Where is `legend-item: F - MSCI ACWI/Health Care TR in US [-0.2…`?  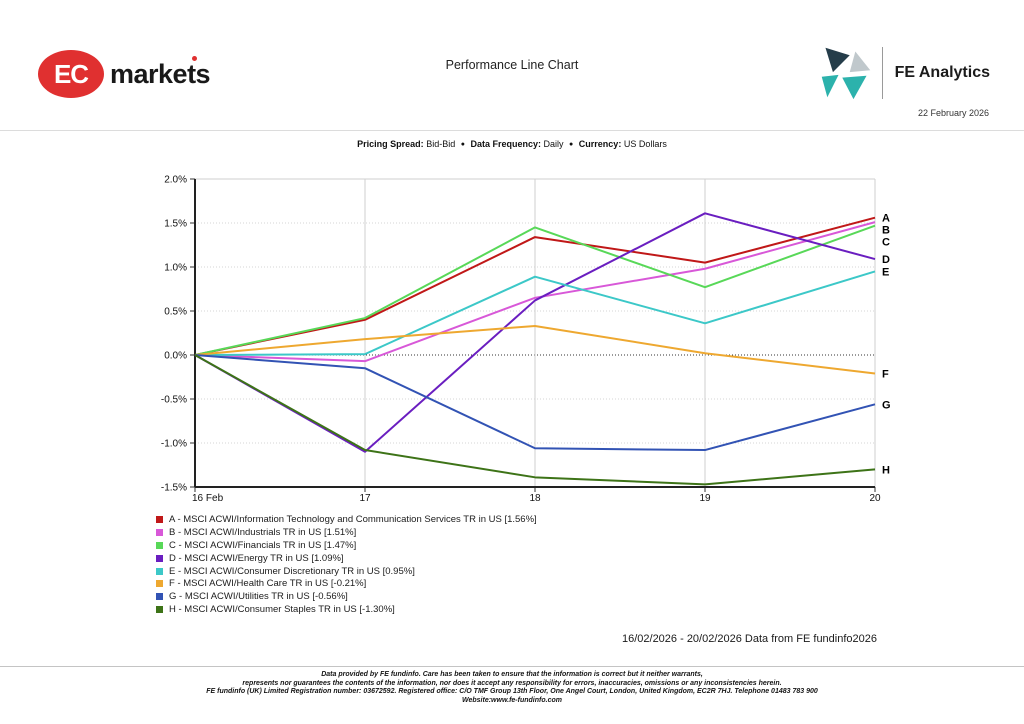 legend-item: F - MSCI ACWI/Health Care TR in US [-0.2… is located at coordinates (346, 583).